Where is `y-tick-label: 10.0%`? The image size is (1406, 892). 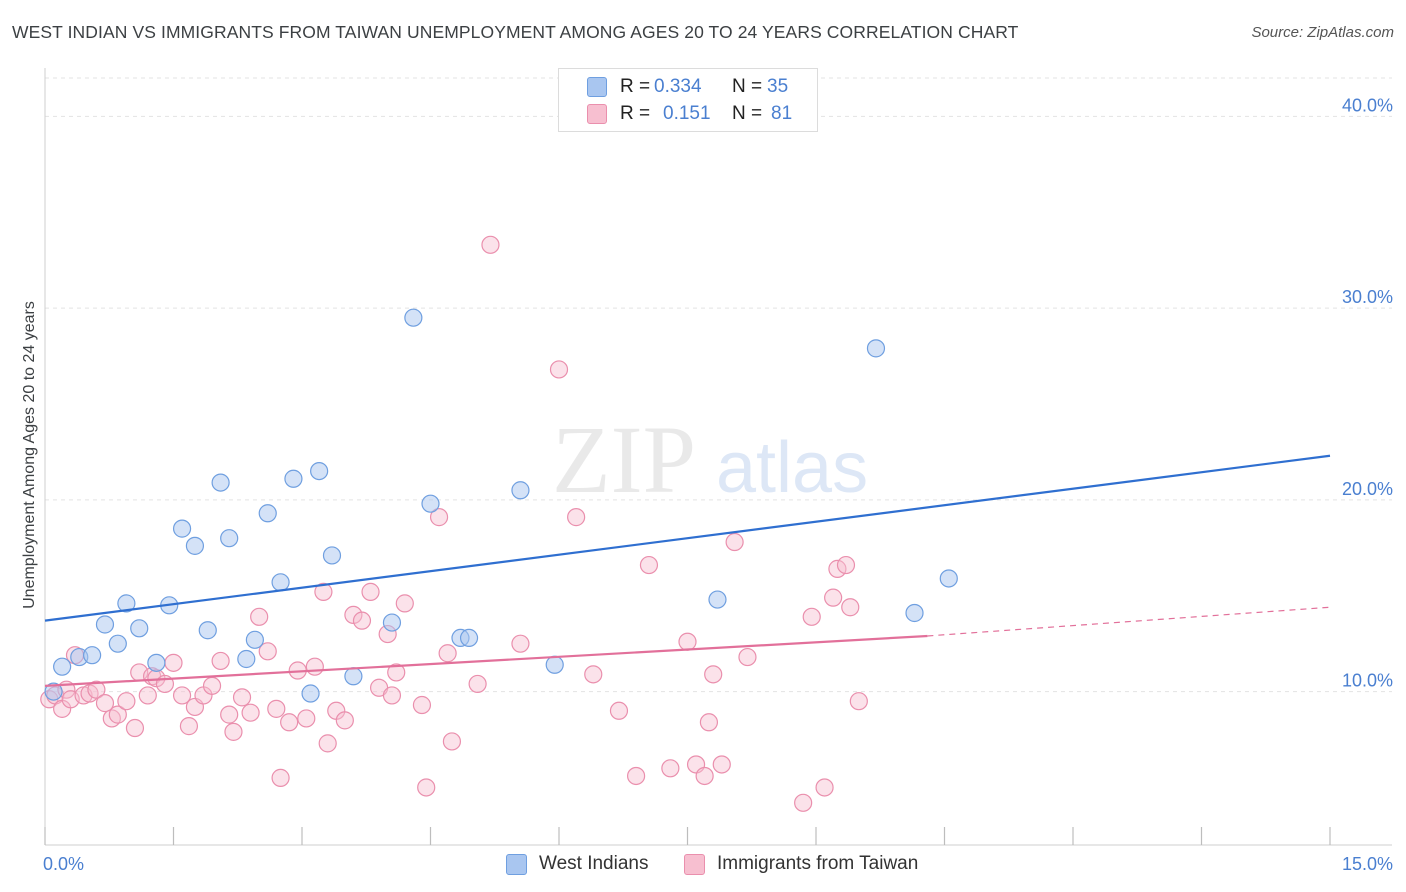
y-tick-label: 10.0% is located at coordinates (1367, 681).